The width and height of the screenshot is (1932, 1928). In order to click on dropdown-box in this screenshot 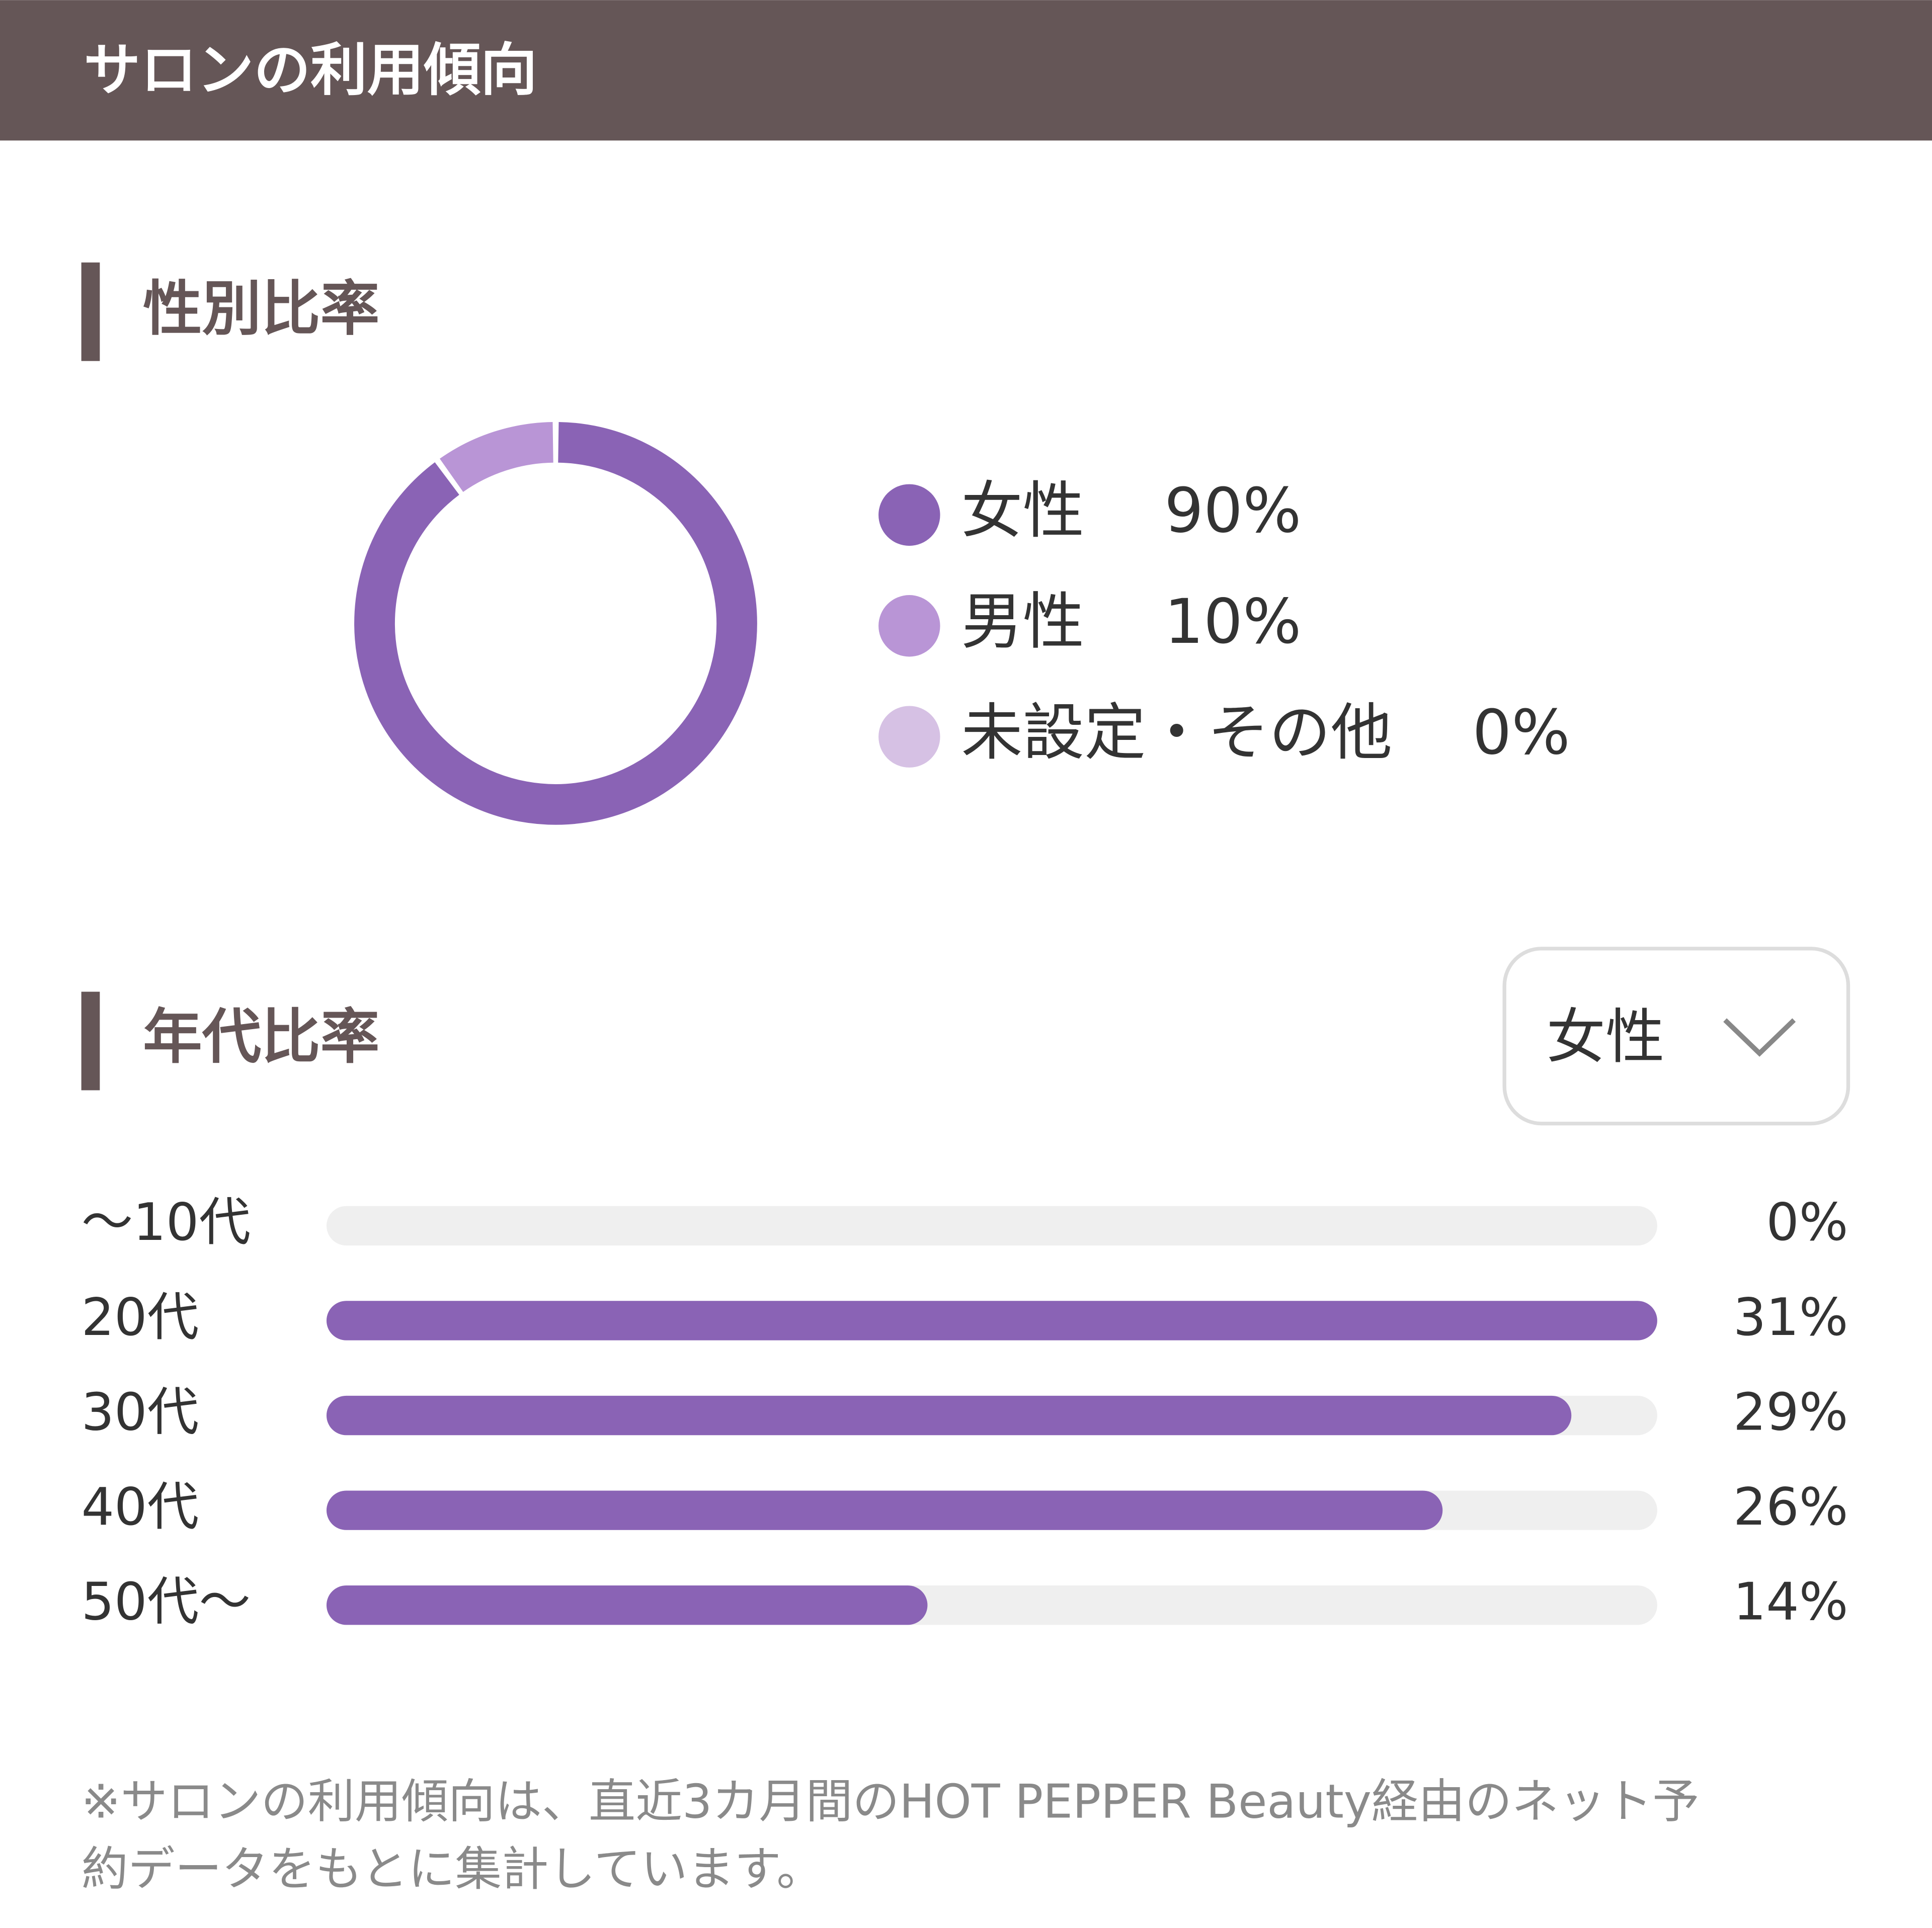, I will do `click(1676, 1036)`.